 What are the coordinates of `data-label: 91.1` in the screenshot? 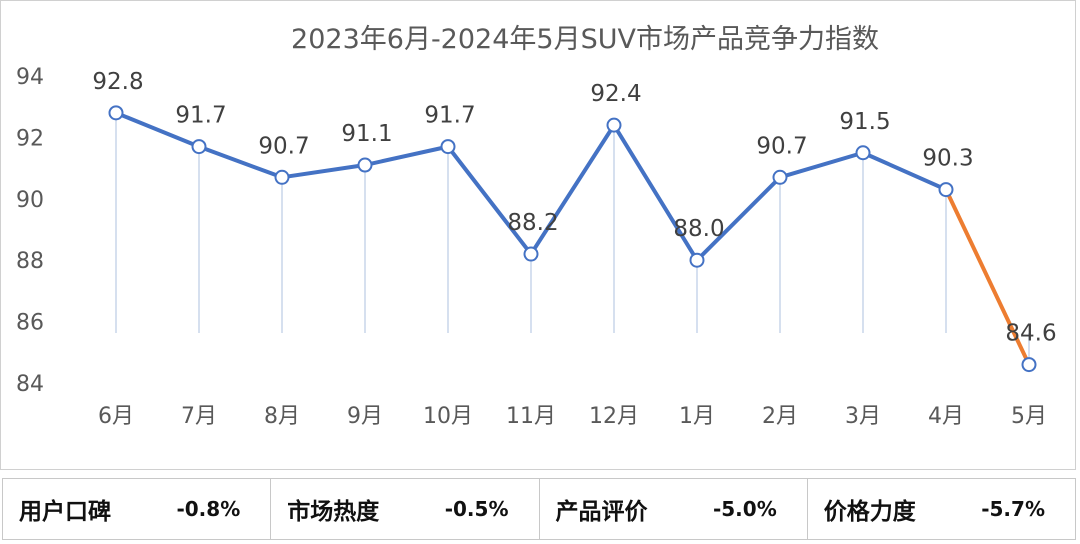 It's located at (366, 134).